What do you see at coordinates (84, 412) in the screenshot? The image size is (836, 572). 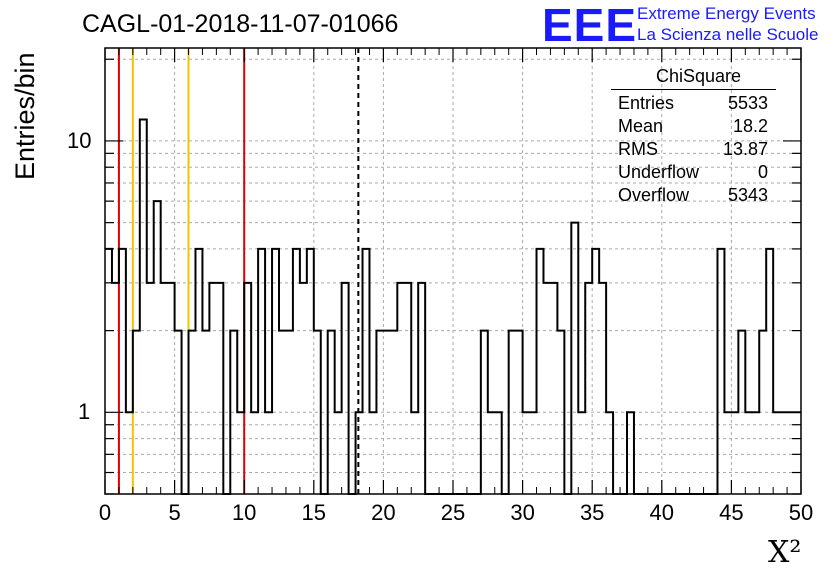 I see `y-tick-label: 1` at bounding box center [84, 412].